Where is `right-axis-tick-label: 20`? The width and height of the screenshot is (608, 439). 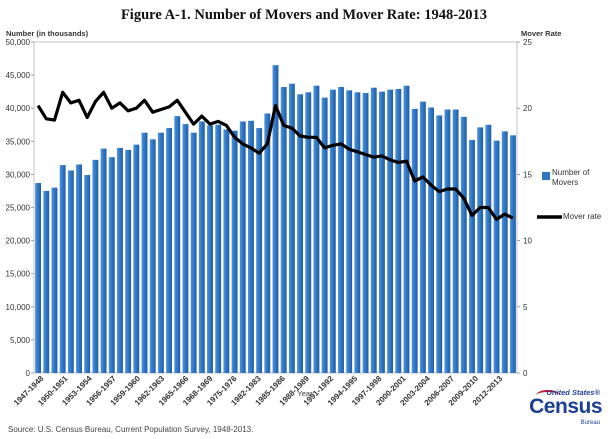 right-axis-tick-label: 20 is located at coordinates (527, 108).